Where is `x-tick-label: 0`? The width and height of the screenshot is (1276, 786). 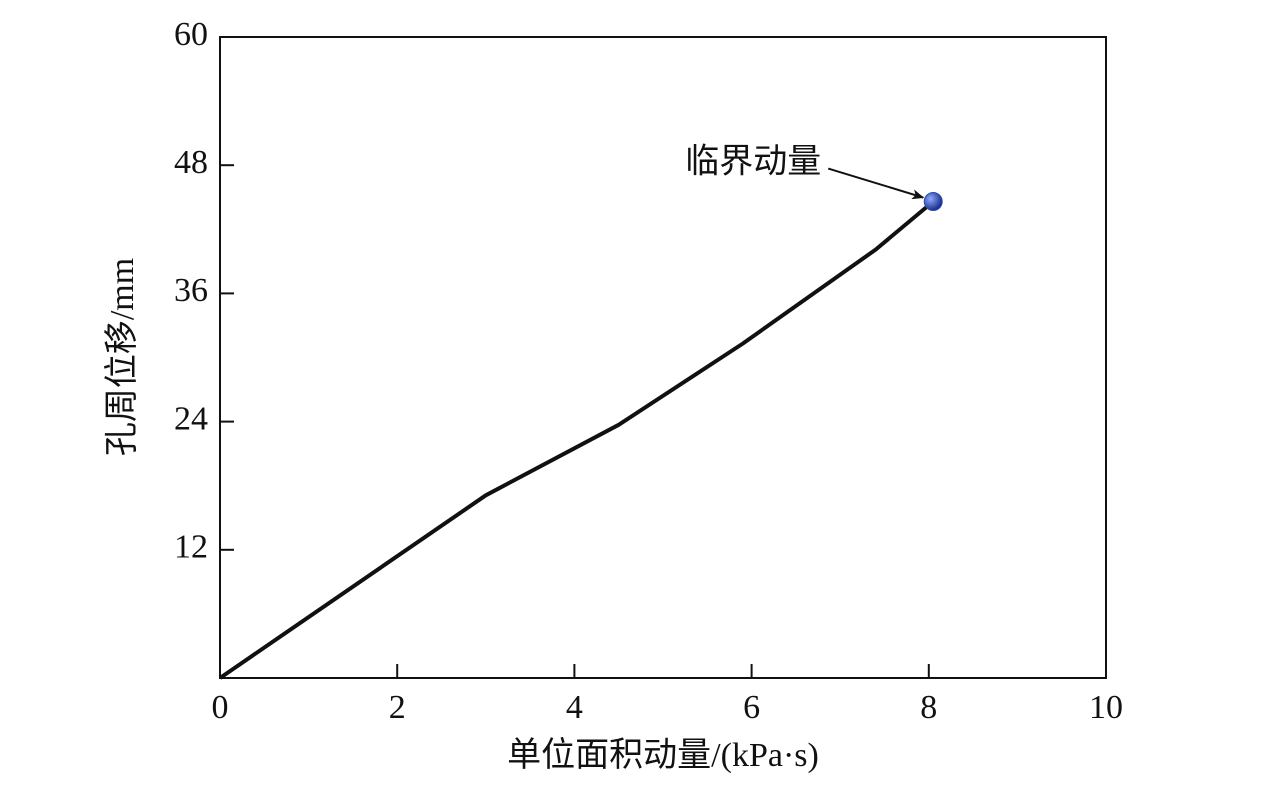 x-tick-label: 0 is located at coordinates (220, 707).